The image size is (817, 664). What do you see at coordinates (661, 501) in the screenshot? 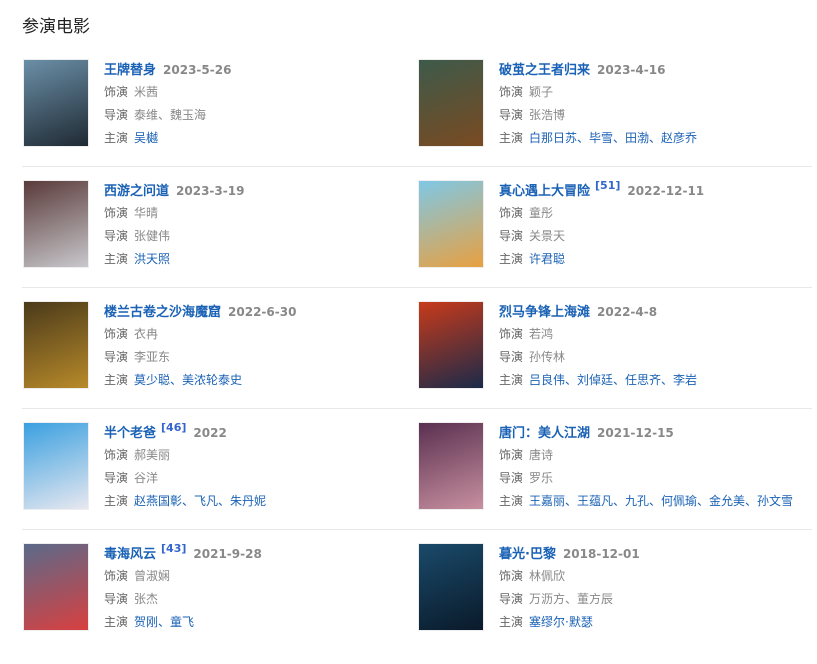
I see `starring-links: 王嘉丽、王蕴凡、九孔、何佩瑜、金允美、孙文雪` at bounding box center [661, 501].